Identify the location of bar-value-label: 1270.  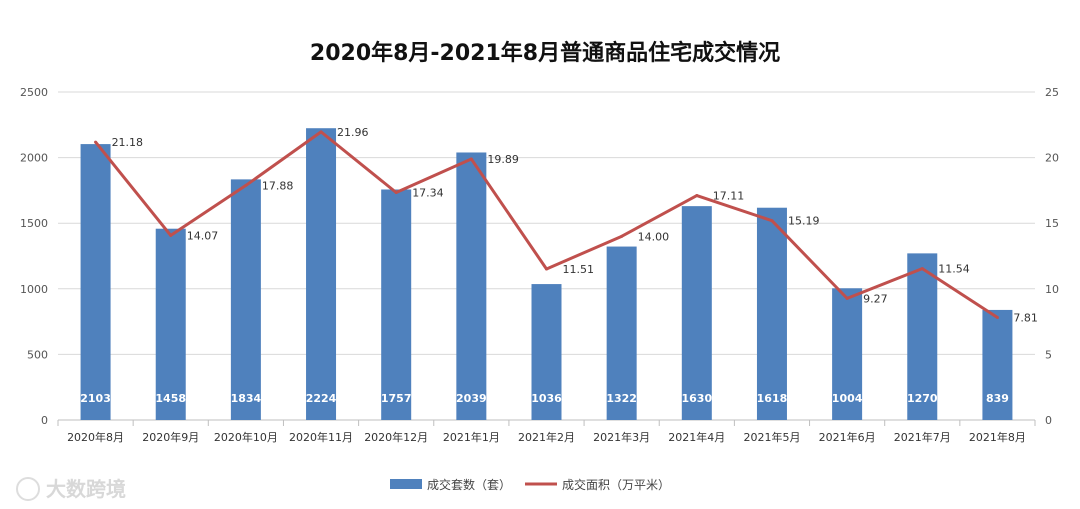
(922, 398).